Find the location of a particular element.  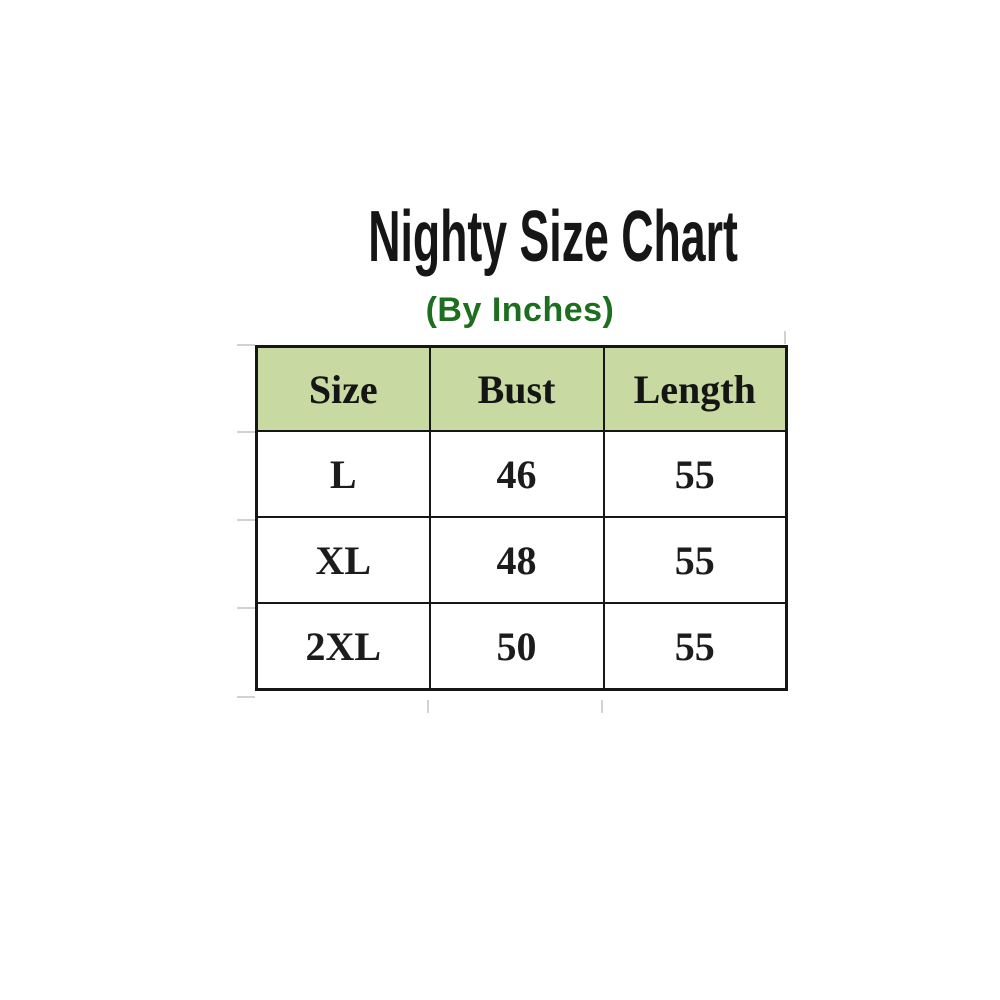

table-row-l: L 46 55 is located at coordinates (521, 474).